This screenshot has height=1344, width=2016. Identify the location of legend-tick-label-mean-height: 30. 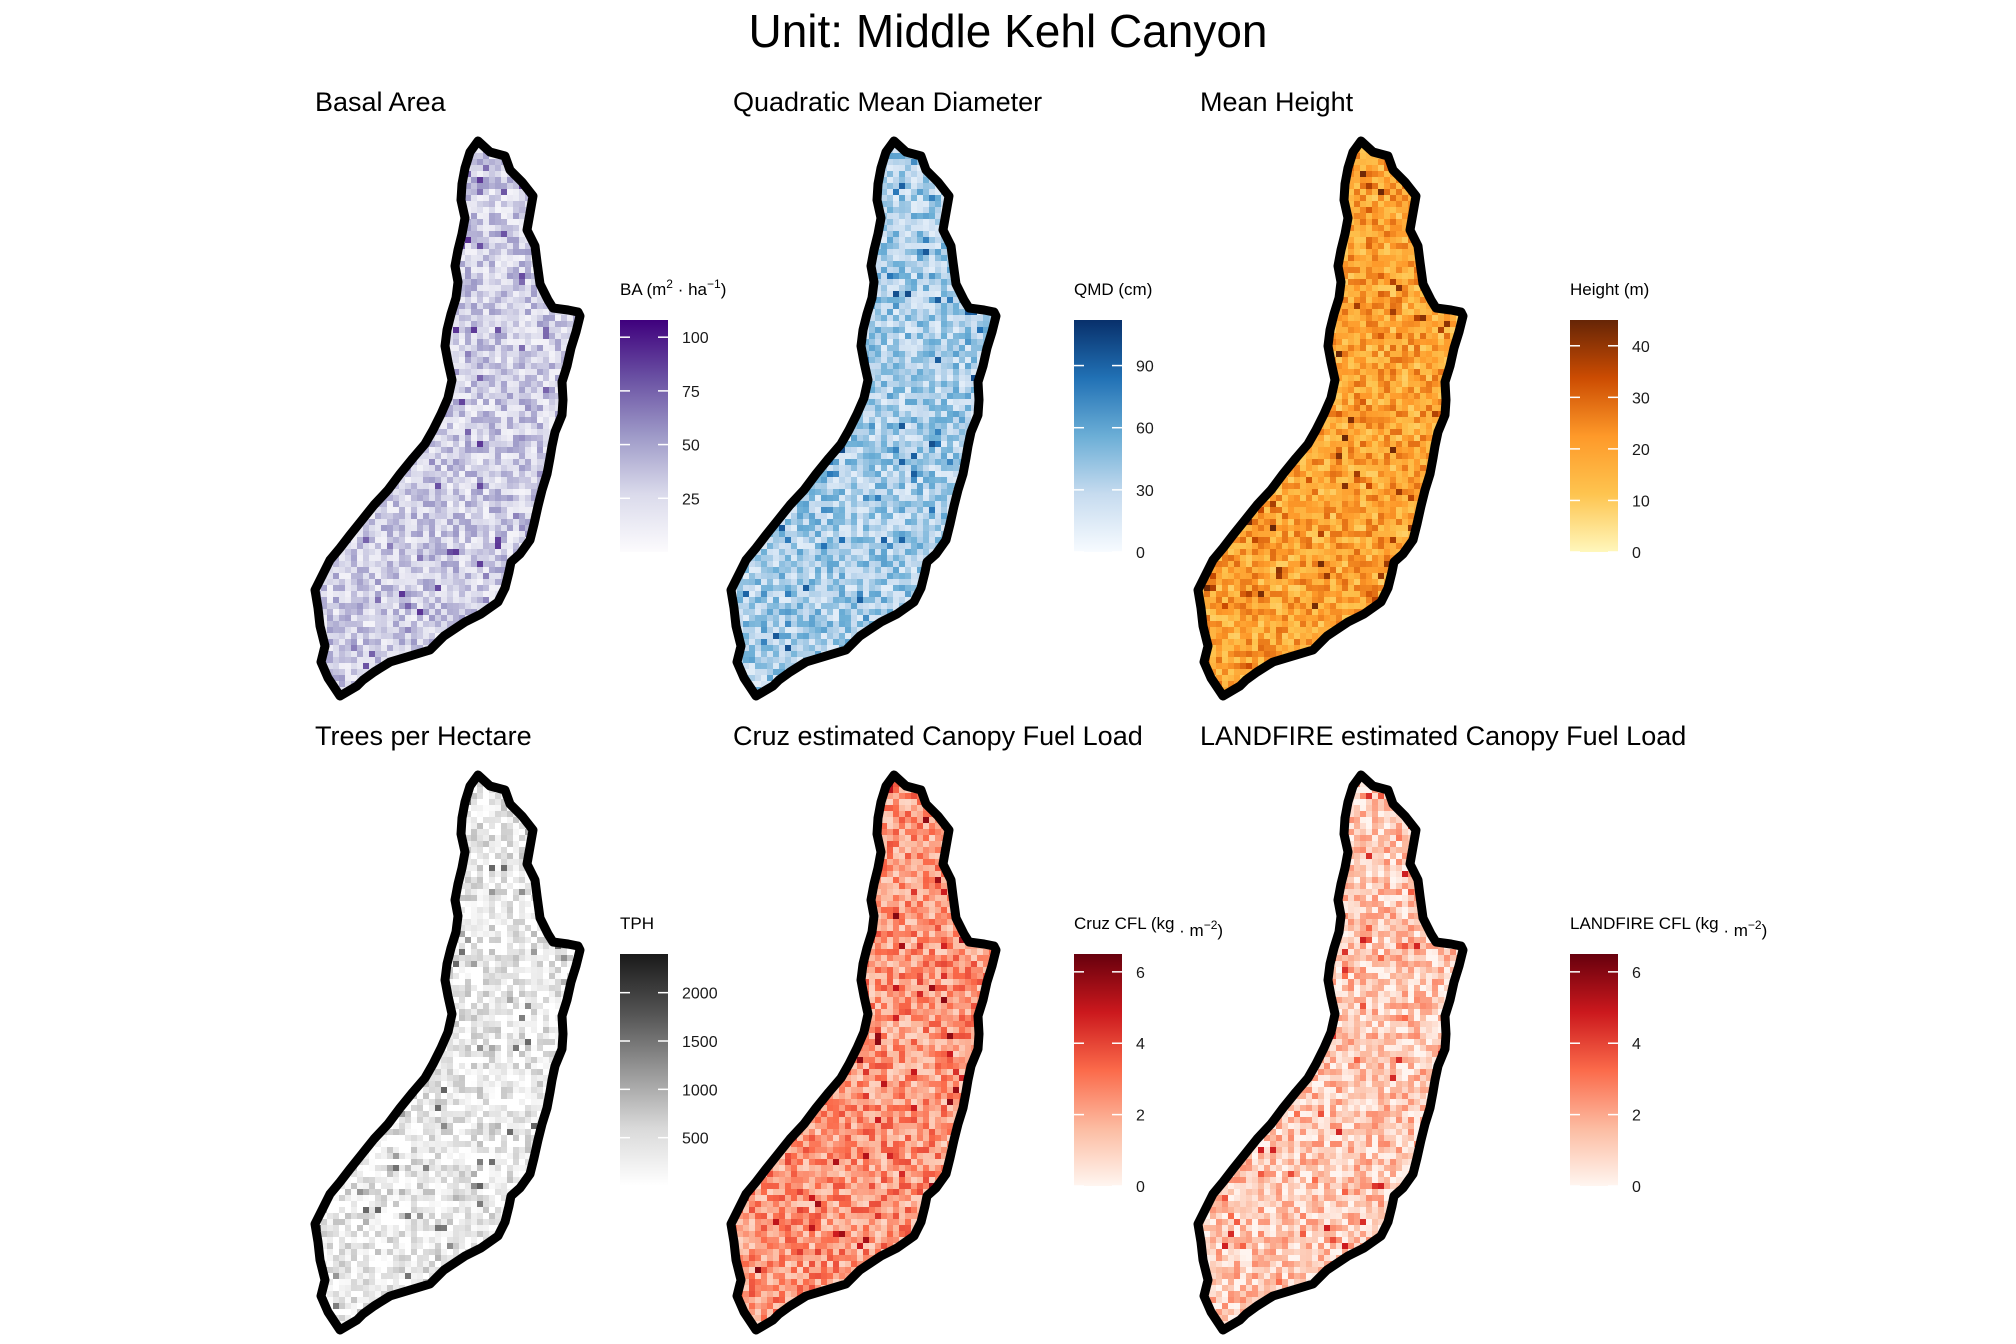
(1641, 398).